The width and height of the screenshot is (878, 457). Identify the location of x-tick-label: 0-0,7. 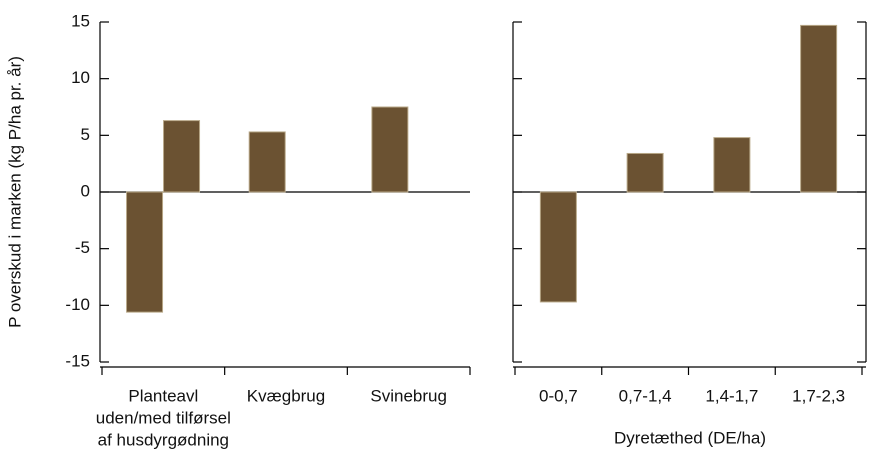
(558, 395).